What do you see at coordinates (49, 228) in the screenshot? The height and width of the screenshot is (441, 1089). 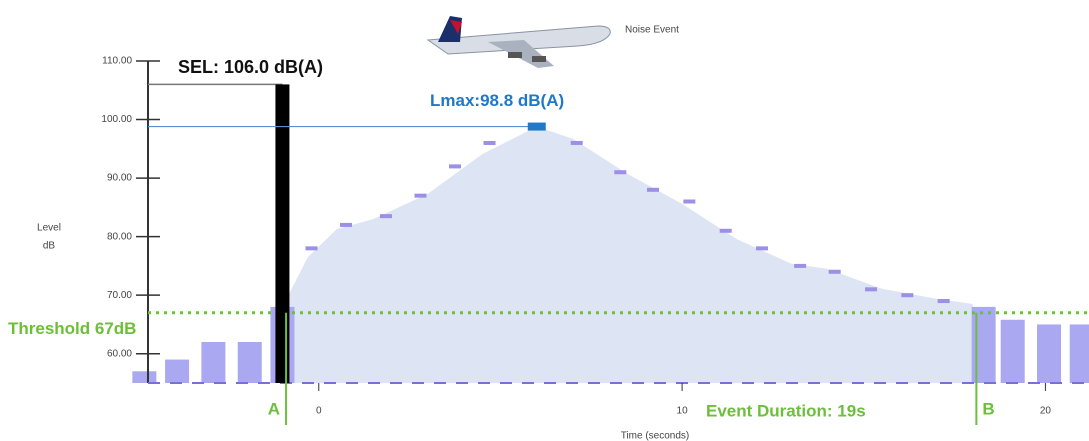 I see `y-axis-label: Level` at bounding box center [49, 228].